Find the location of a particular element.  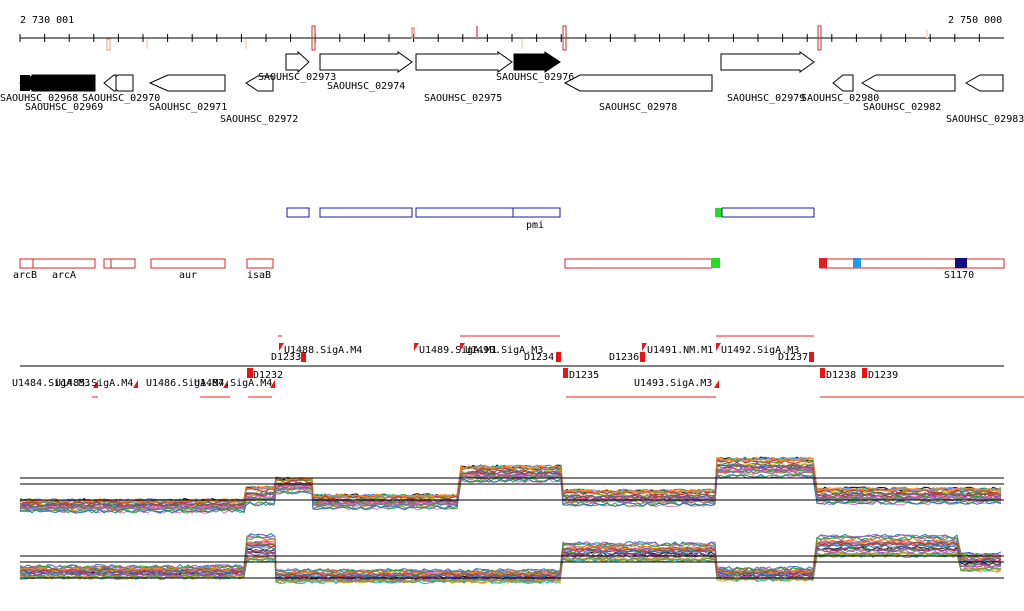

tss-label: D1235 is located at coordinates (584, 375).